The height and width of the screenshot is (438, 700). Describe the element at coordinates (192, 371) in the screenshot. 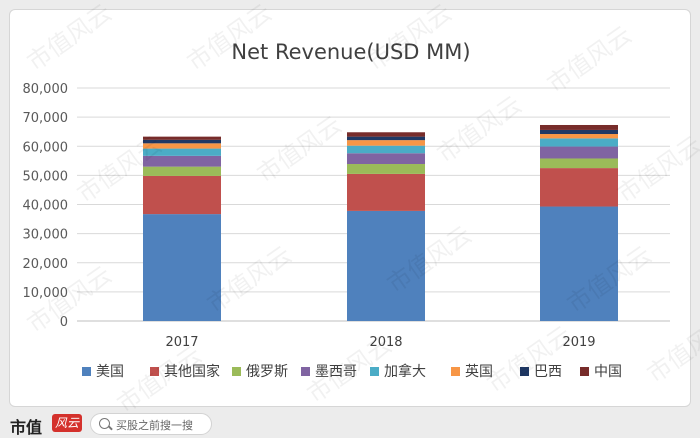

I see `legend-label: 其他国家` at that location.